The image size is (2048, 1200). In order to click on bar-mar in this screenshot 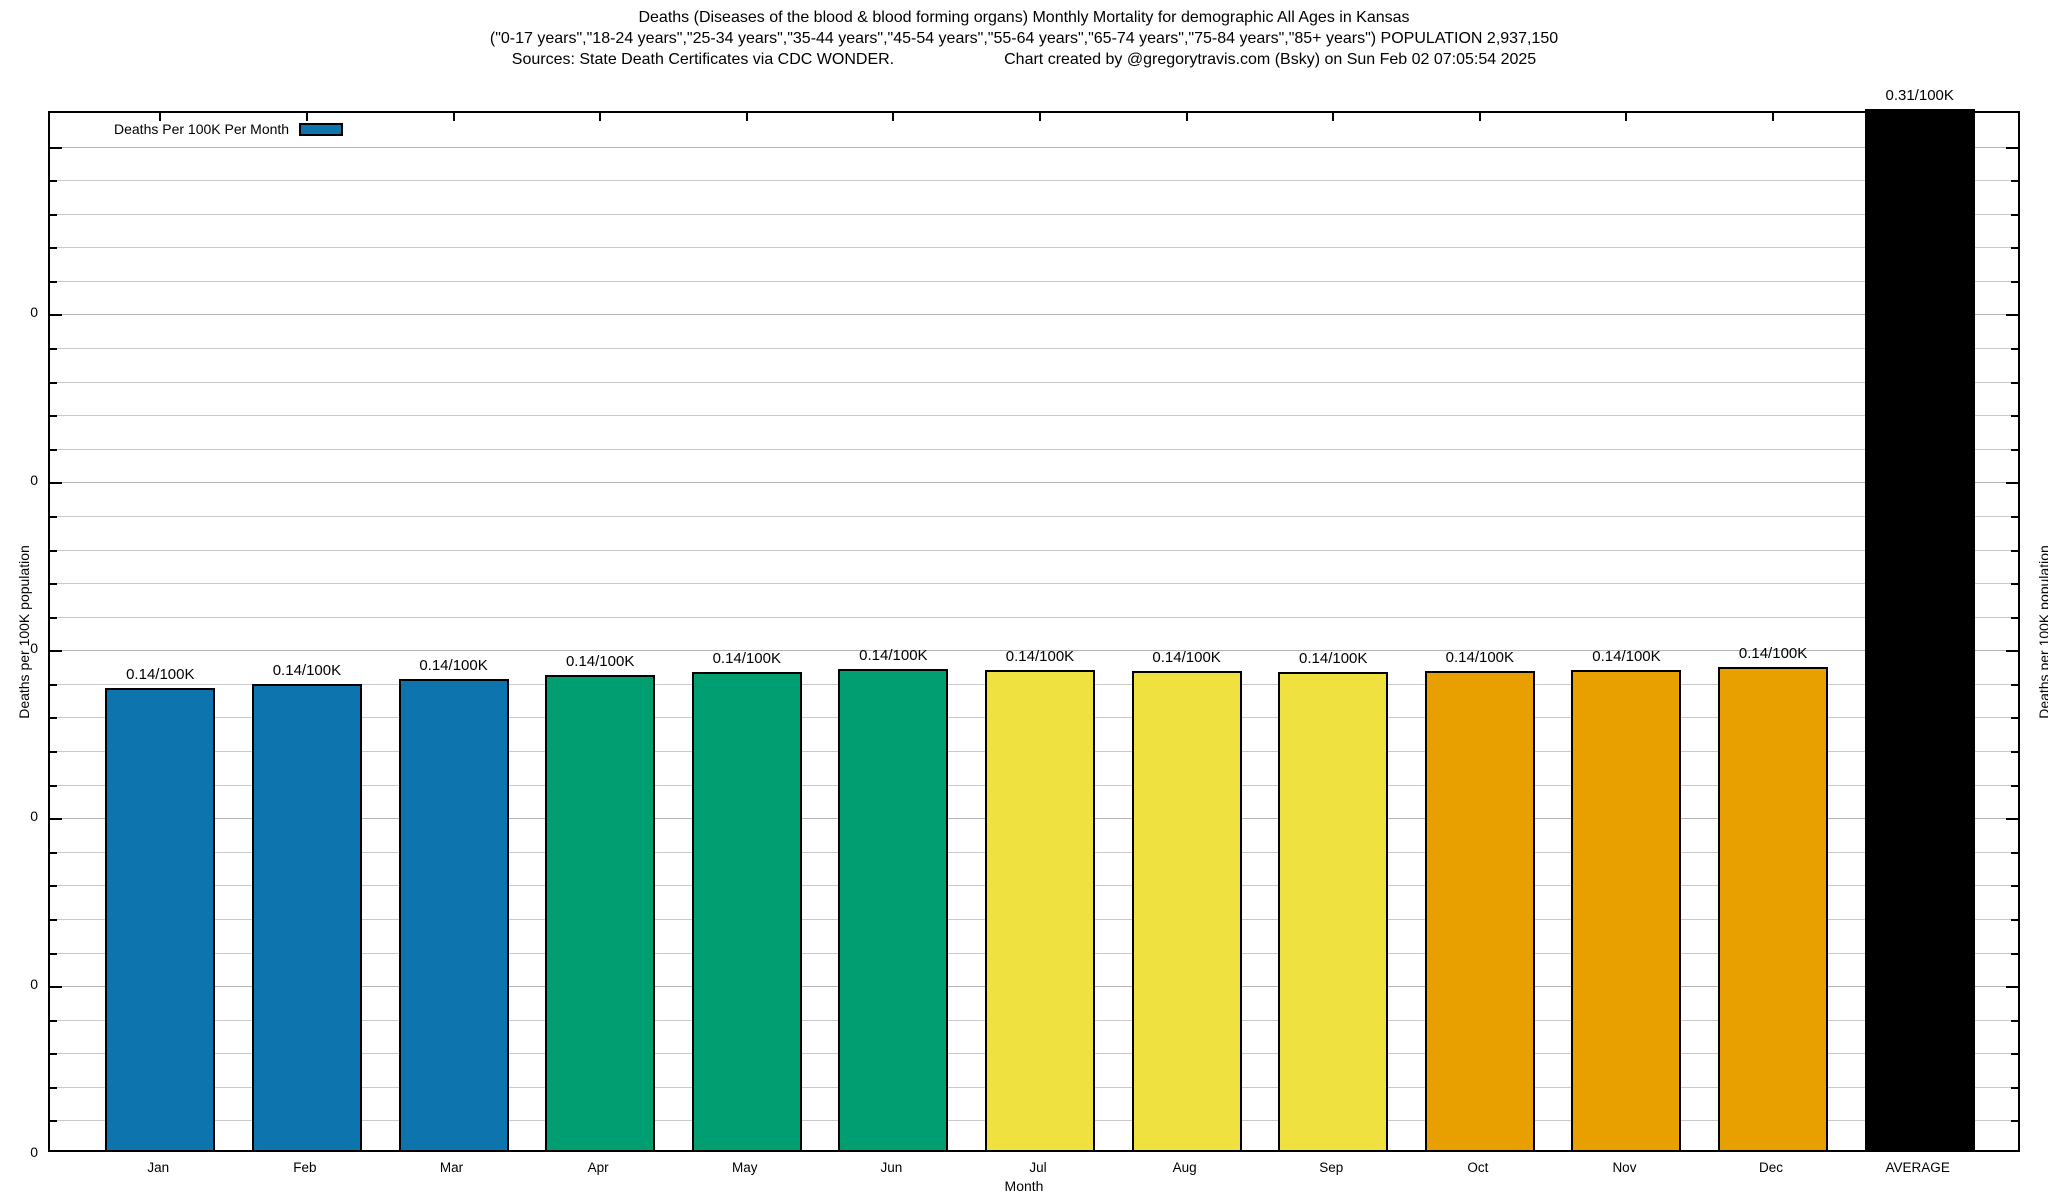, I will do `click(453, 914)`.